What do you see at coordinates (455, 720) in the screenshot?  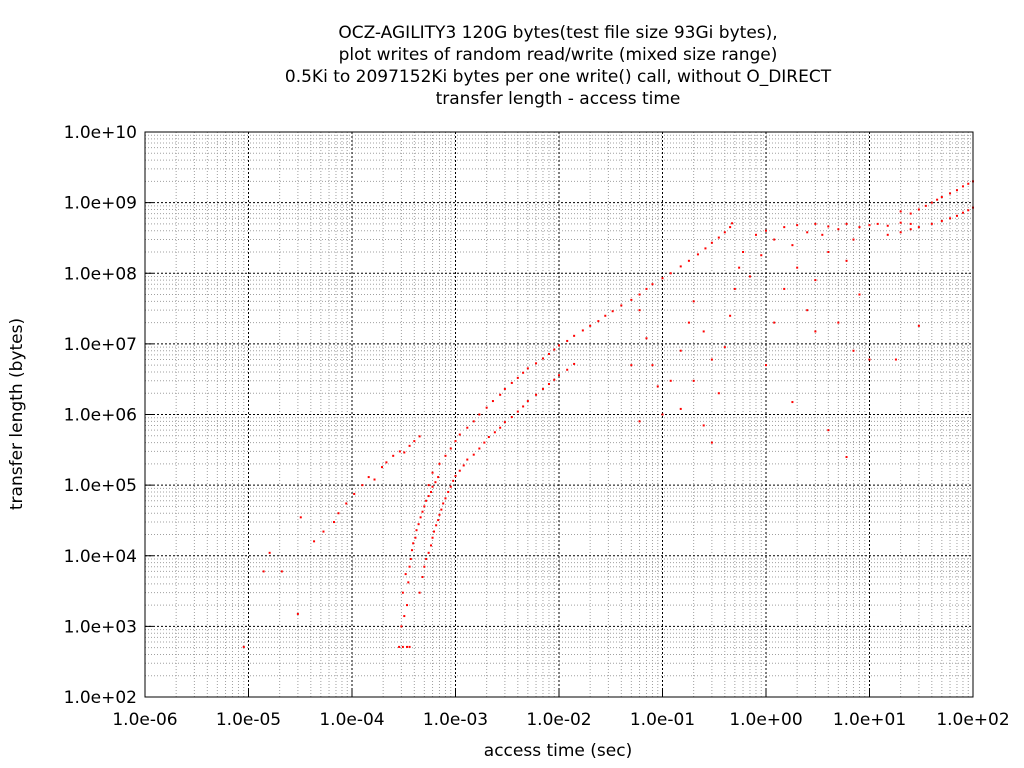 I see `x-tick-label: 1.0e-03` at bounding box center [455, 720].